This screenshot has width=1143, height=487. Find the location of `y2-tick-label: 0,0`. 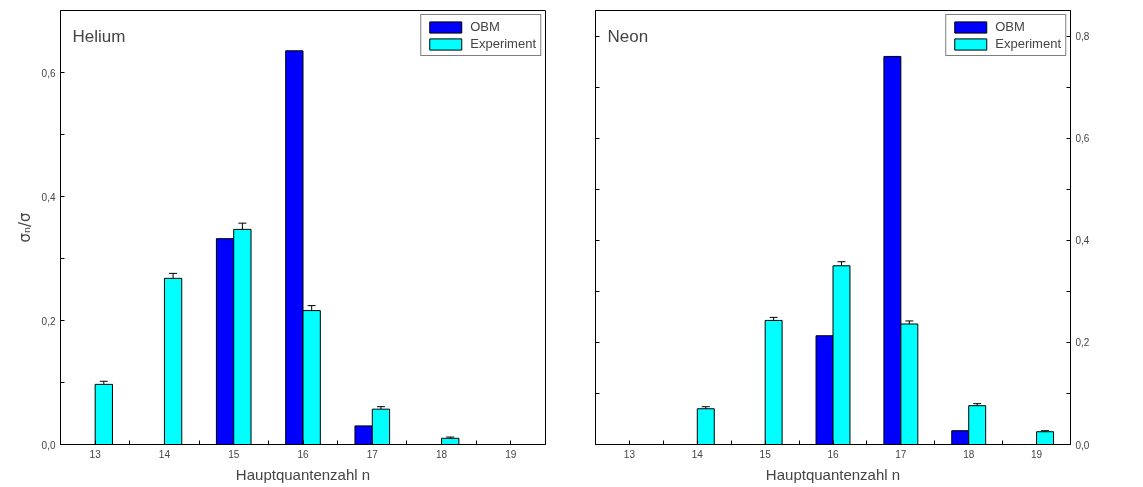

y2-tick-label: 0,0 is located at coordinates (1082, 445).